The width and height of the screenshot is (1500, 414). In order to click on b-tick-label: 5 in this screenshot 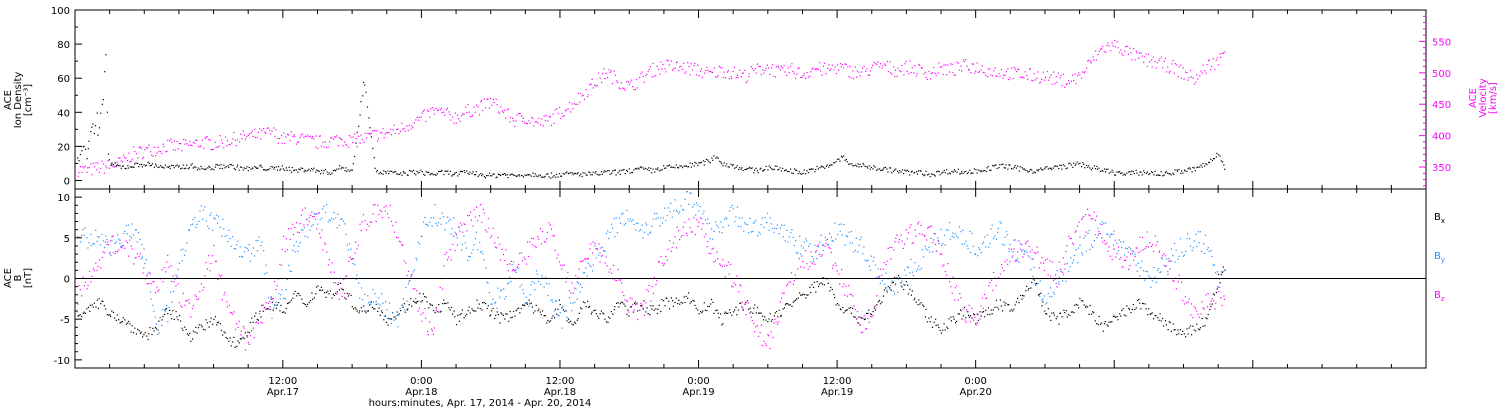, I will do `click(67, 239)`.